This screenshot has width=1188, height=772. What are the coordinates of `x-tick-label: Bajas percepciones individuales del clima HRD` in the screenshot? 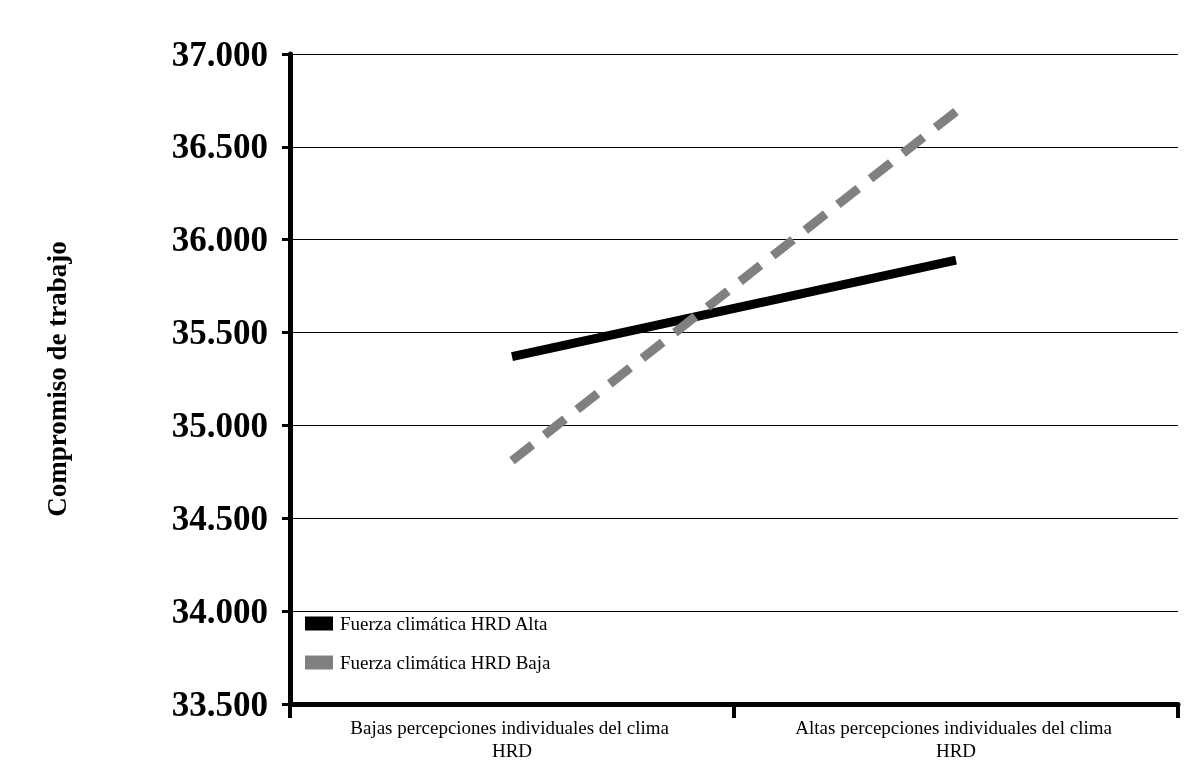 It's located at (512, 739).